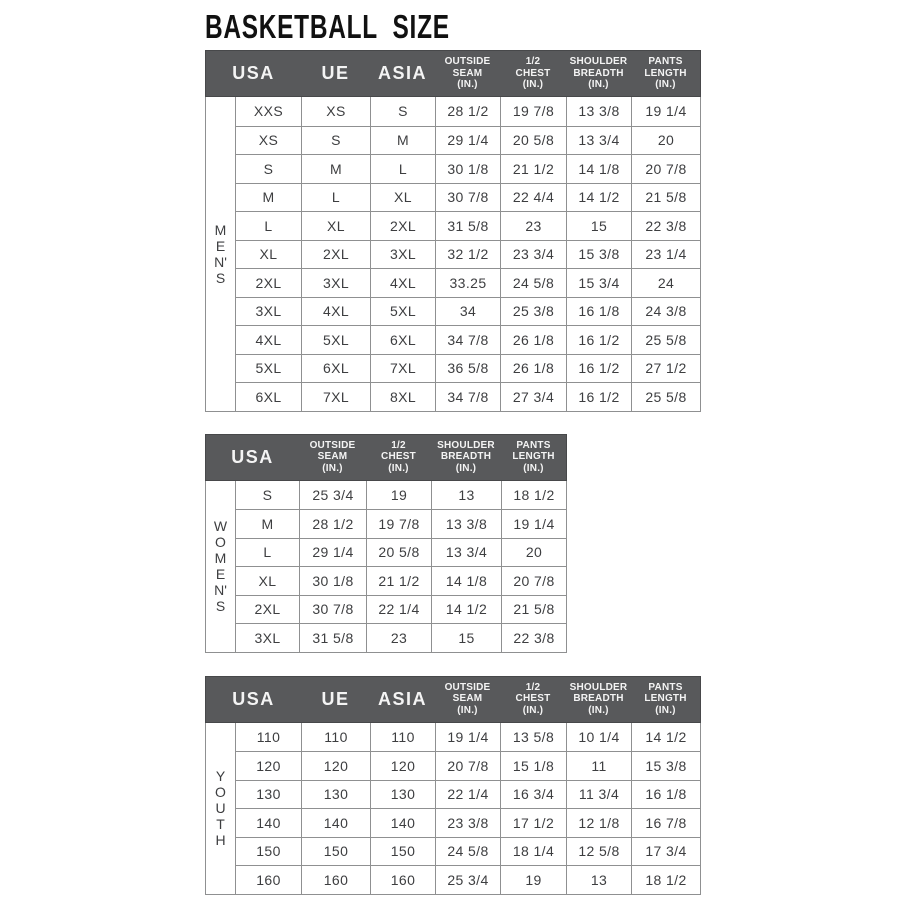 This screenshot has height=900, width=900. What do you see at coordinates (665, 880) in the screenshot?
I see `cell-pants-length-in: 18 1/2` at bounding box center [665, 880].